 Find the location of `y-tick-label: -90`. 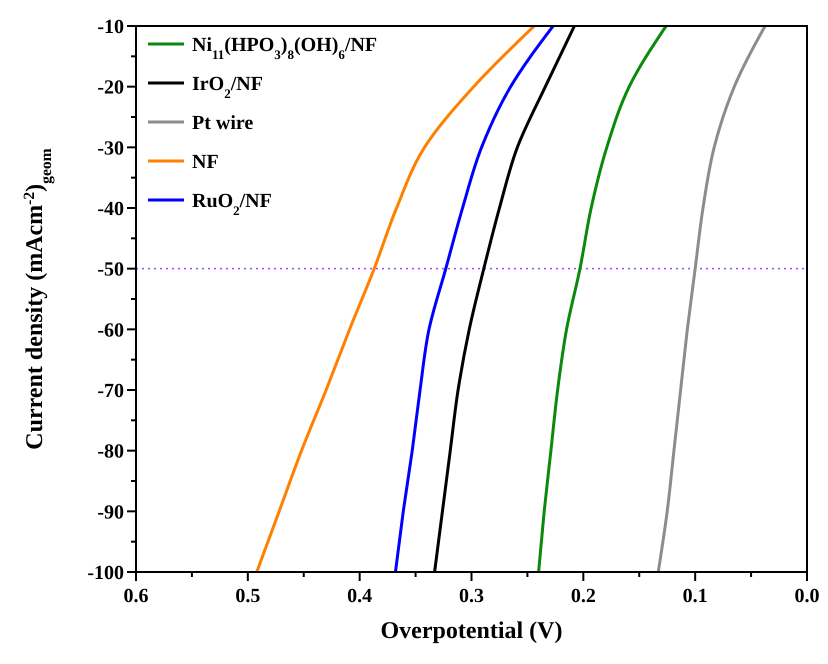

y-tick-label: -90 is located at coordinates (110, 512).